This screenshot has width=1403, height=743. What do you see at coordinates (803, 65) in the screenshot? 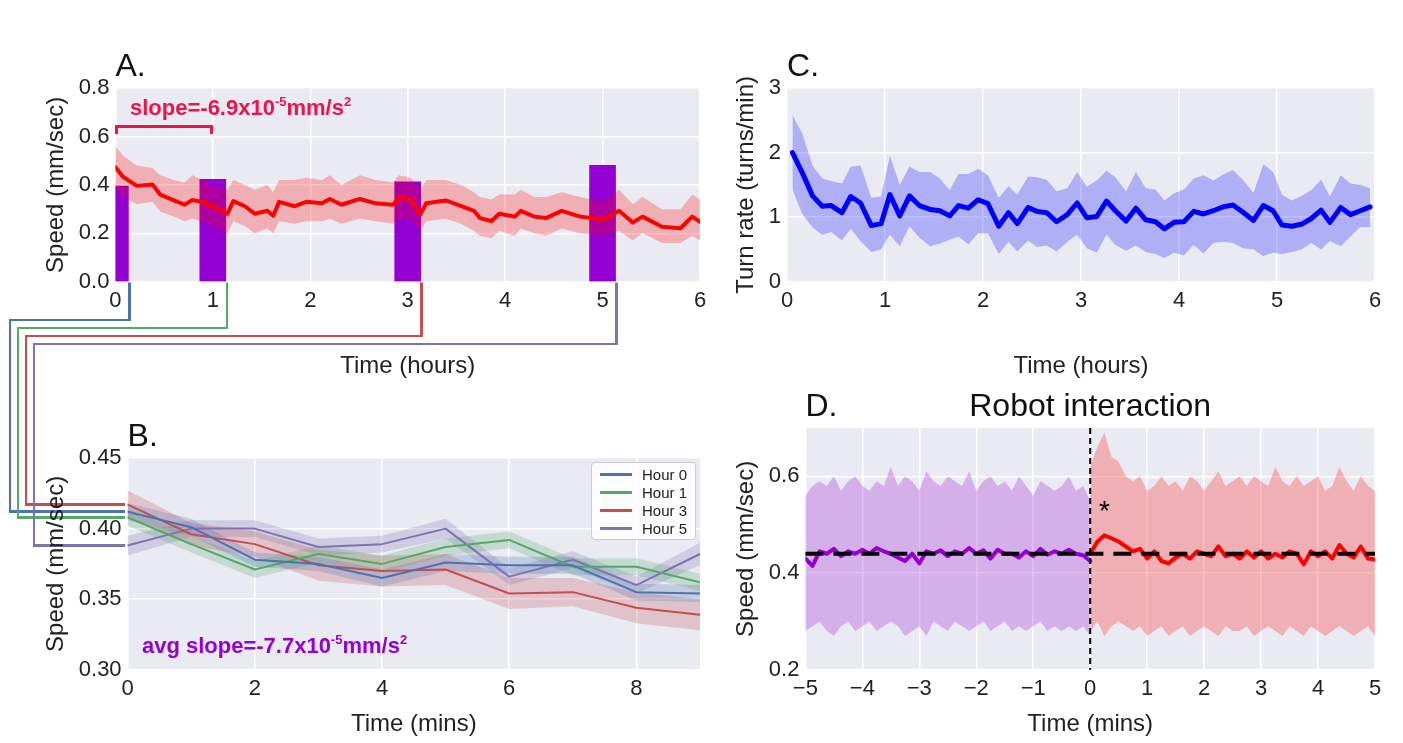
I see `chart-title: C.` at bounding box center [803, 65].